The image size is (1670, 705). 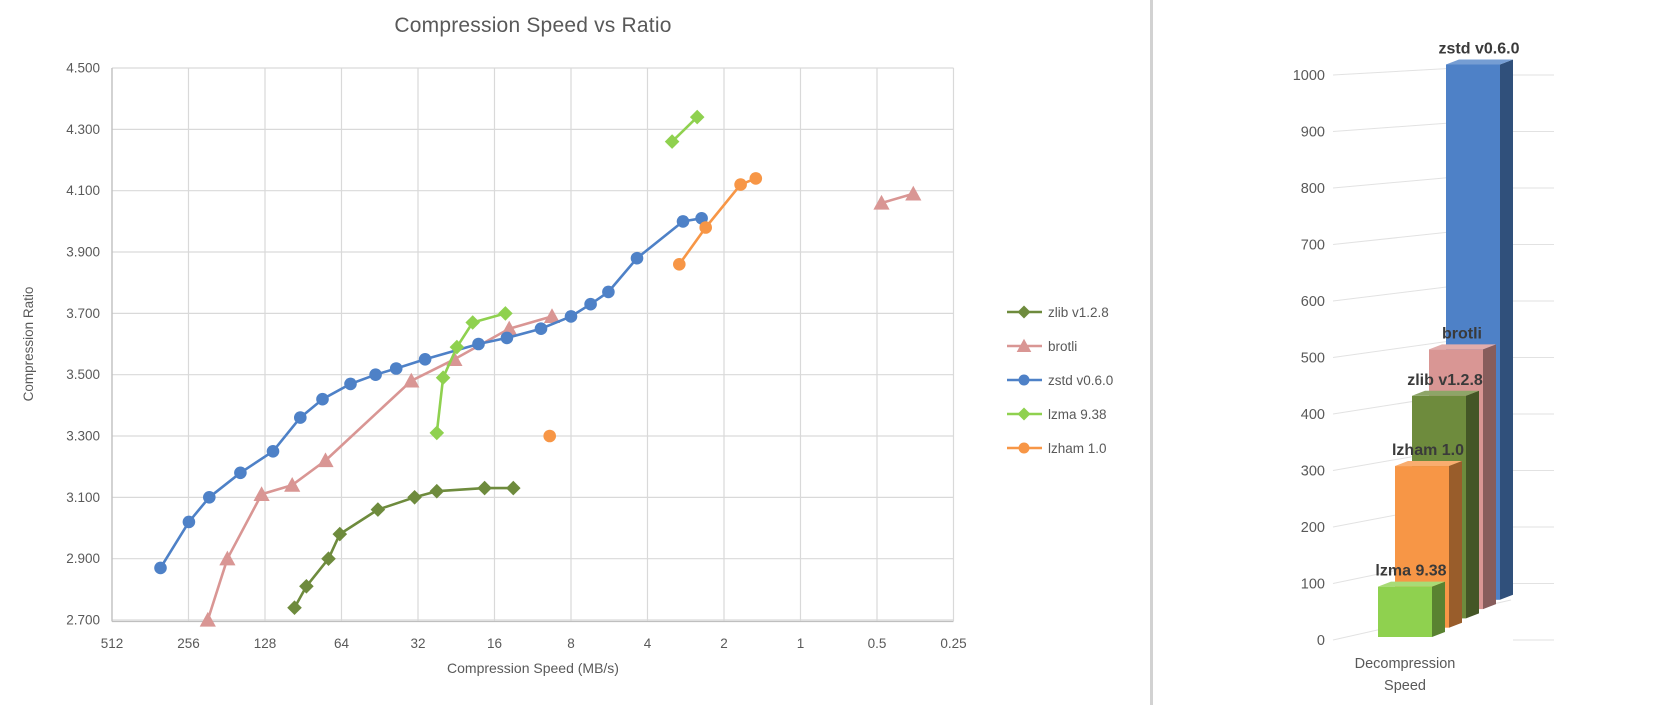 I want to click on y-tick-label: 3.100, so click(x=83, y=497).